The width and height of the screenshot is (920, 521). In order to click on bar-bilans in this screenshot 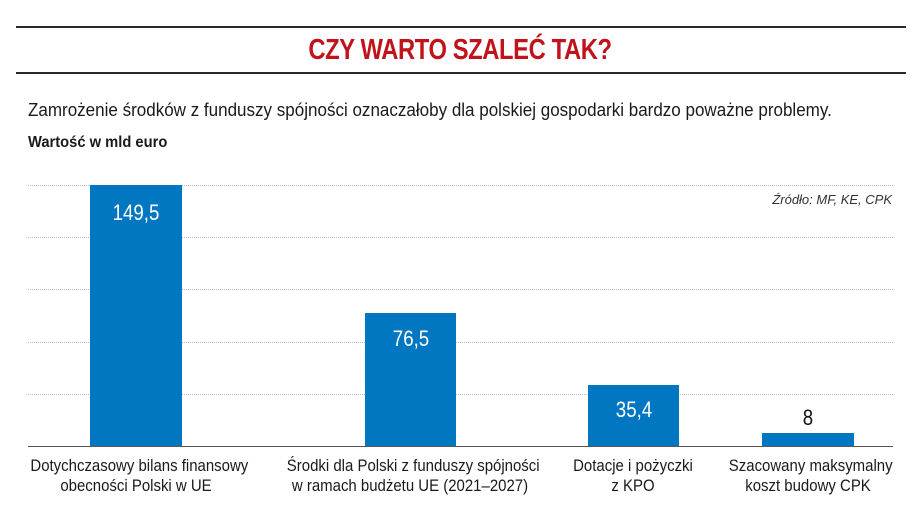, I will do `click(136, 316)`.